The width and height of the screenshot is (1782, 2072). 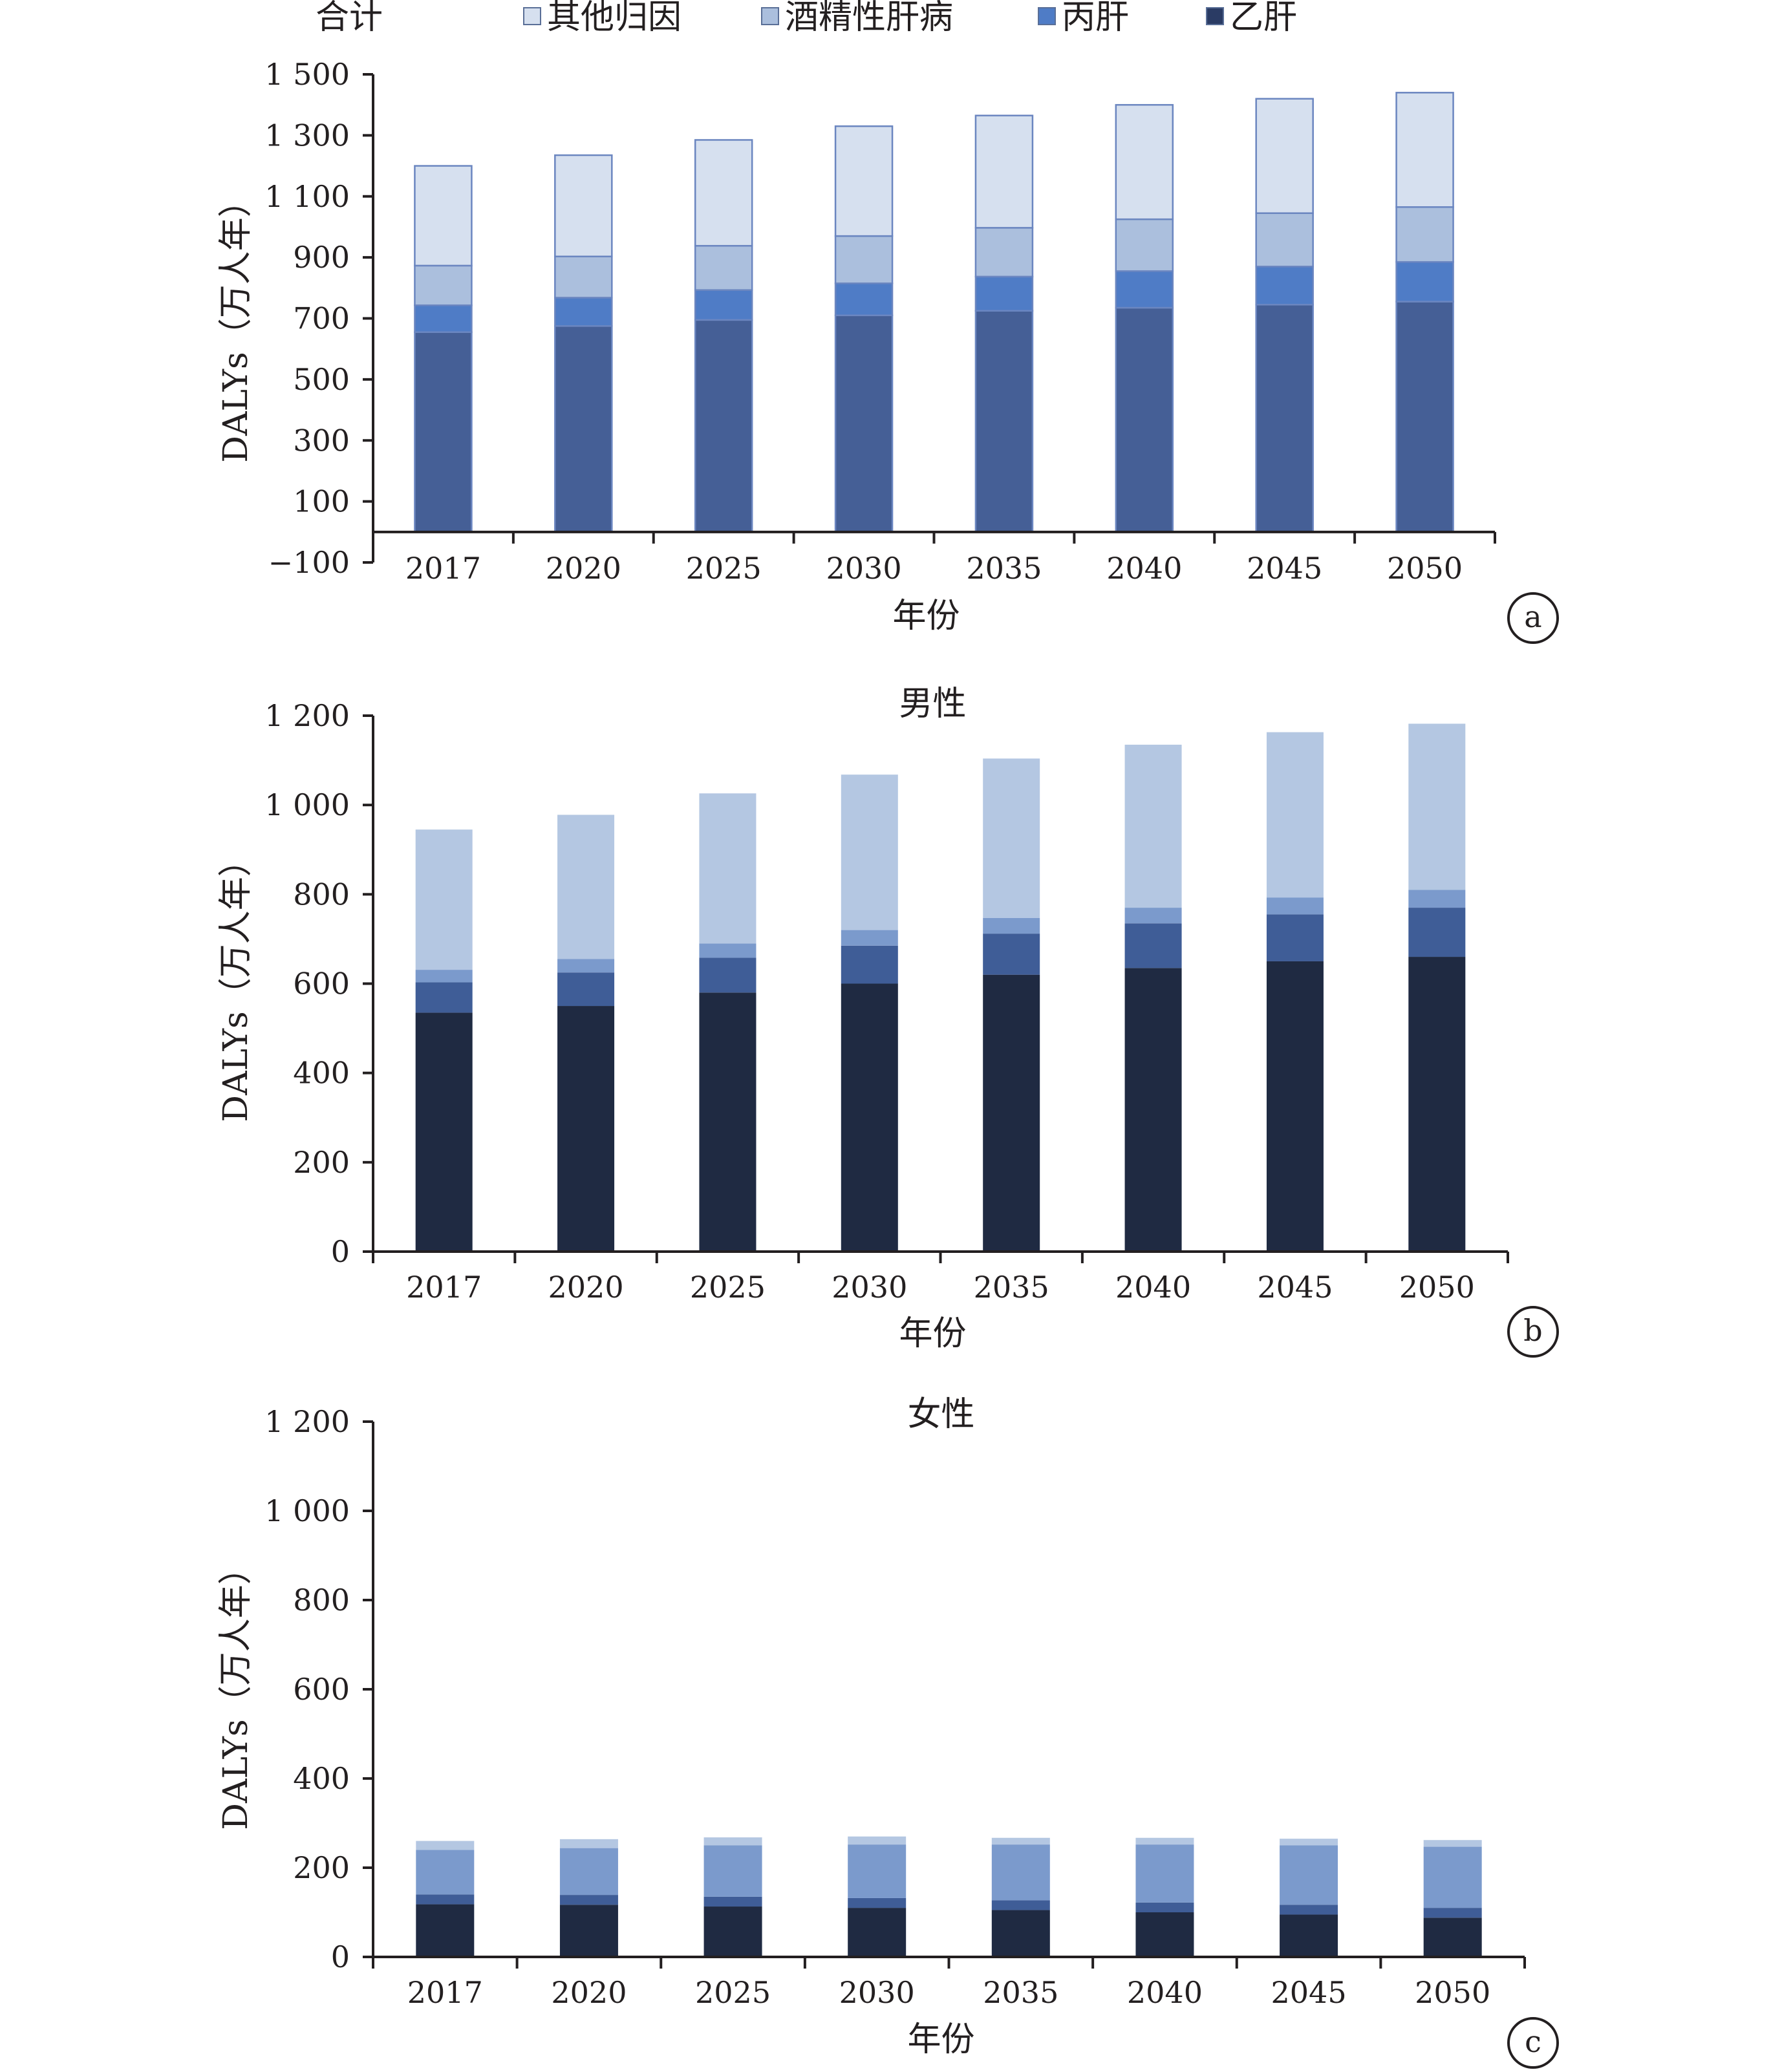 What do you see at coordinates (321, 984) in the screenshot?
I see `y-tick-label-b-3: 600` at bounding box center [321, 984].